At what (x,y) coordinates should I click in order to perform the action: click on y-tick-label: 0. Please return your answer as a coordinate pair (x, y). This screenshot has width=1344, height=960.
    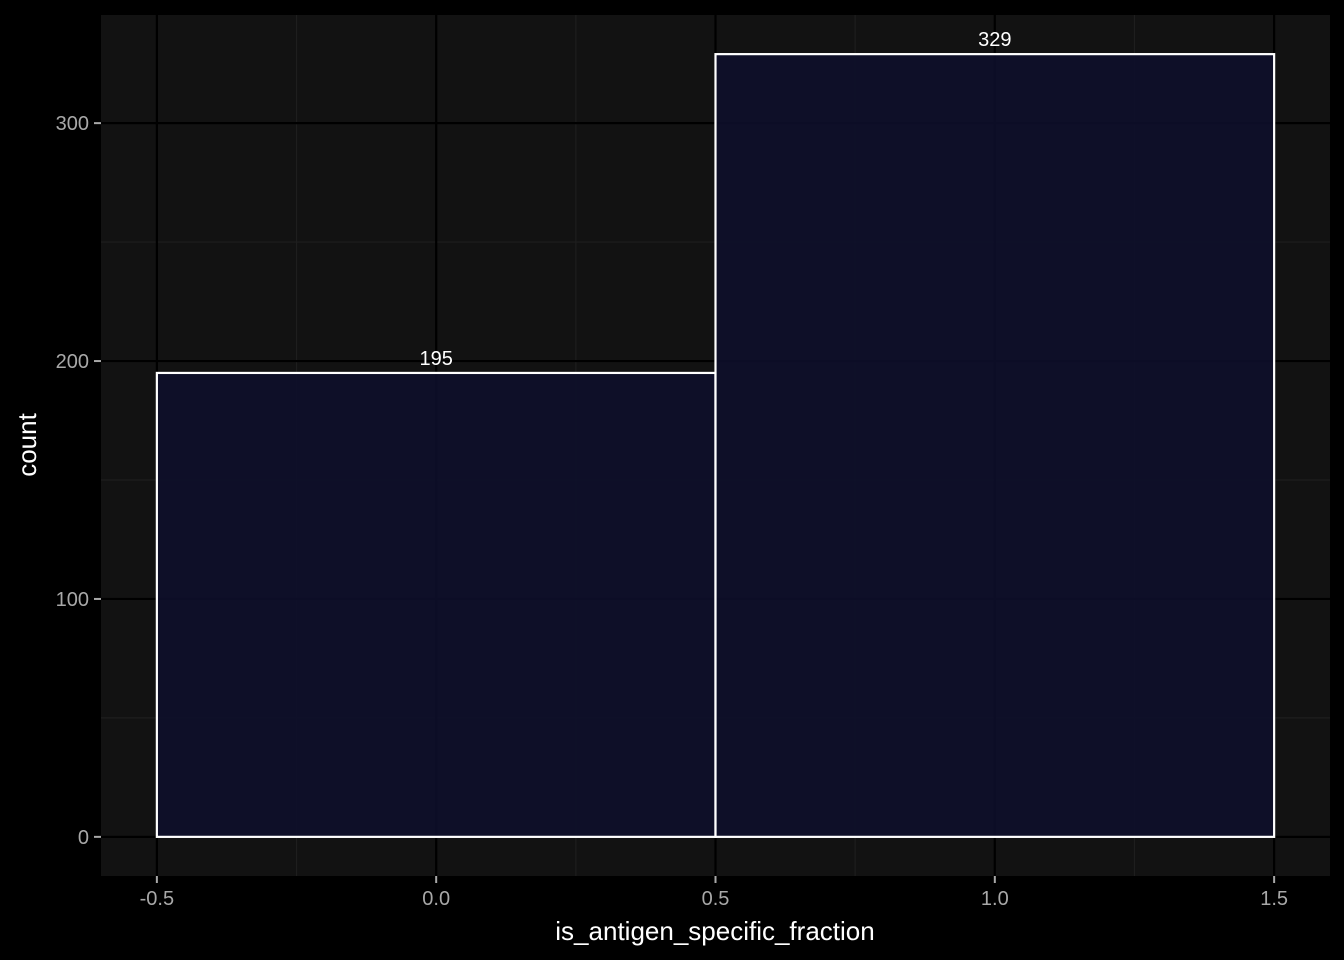
    Looking at the image, I should click on (83, 838).